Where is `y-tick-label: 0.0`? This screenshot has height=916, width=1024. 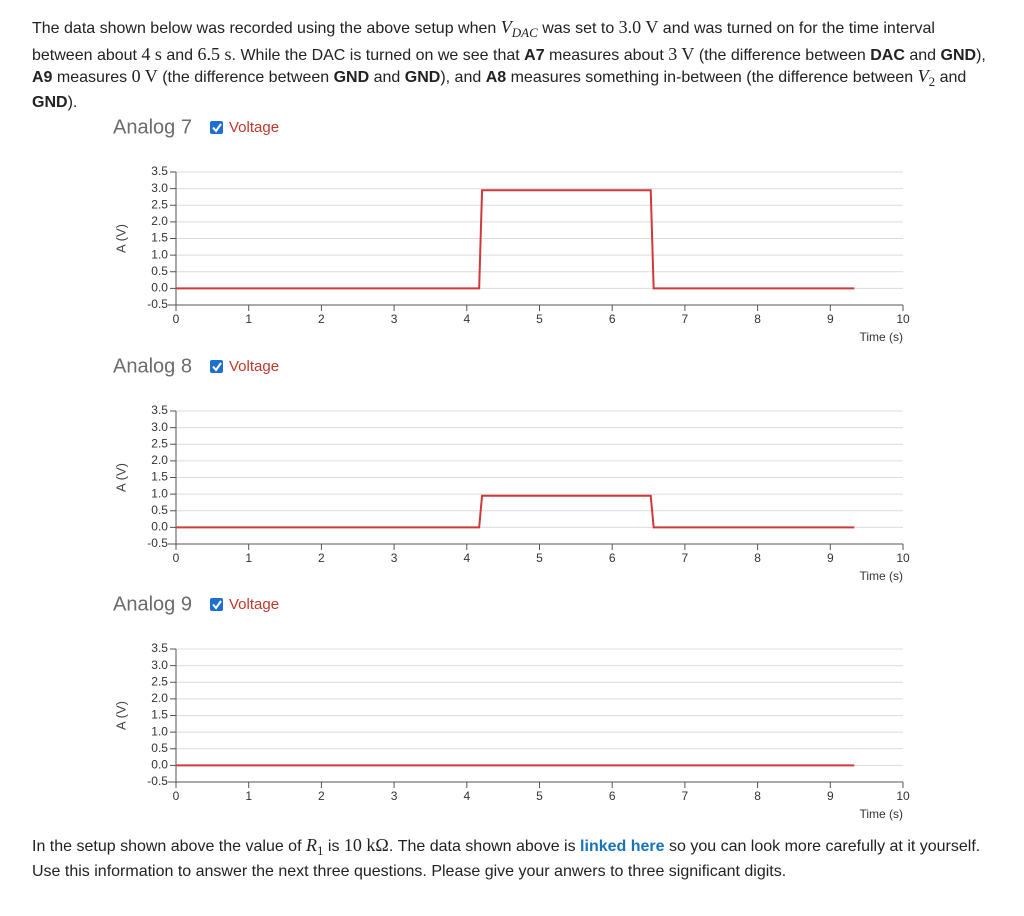
y-tick-label: 0.0 is located at coordinates (159, 288).